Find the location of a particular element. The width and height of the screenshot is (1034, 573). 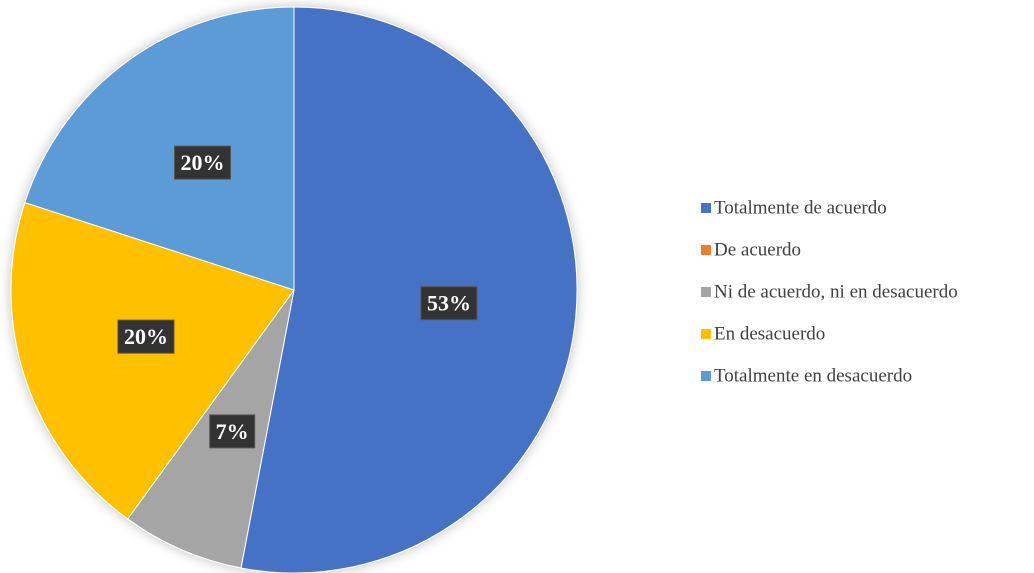

data-label-text: 53% is located at coordinates (449, 303).